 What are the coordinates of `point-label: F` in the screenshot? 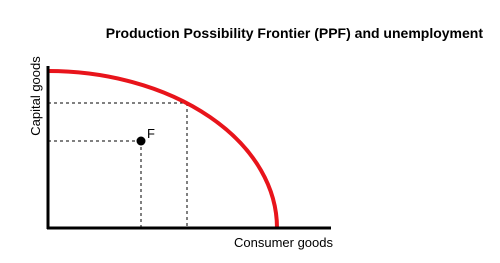 It's located at (151, 133).